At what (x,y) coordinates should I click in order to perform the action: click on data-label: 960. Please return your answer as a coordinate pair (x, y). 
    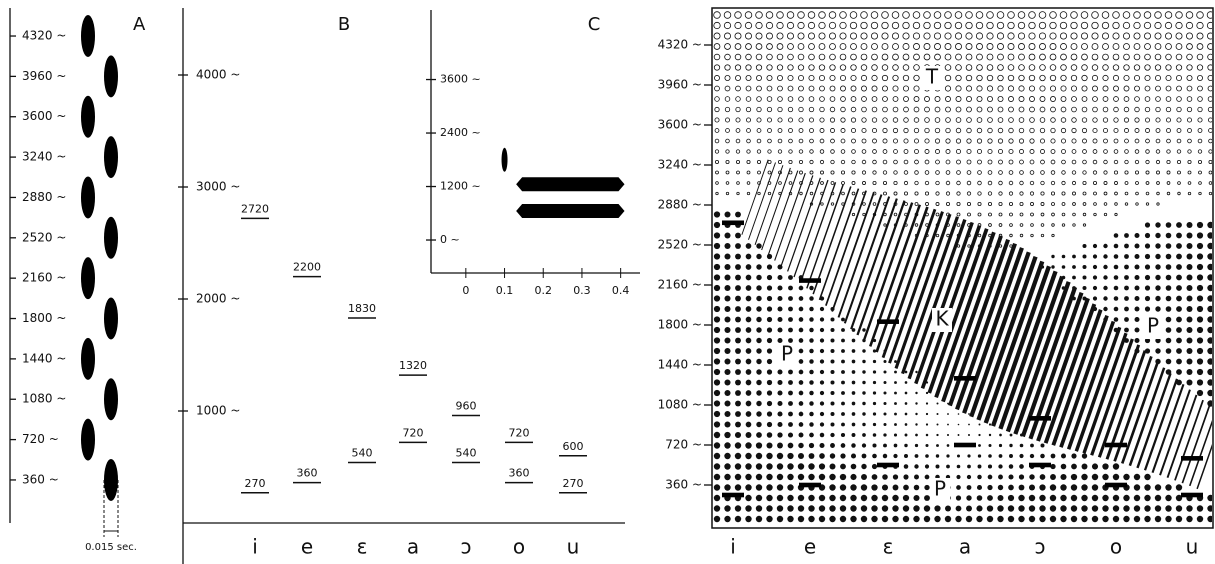
    Looking at the image, I should click on (466, 405).